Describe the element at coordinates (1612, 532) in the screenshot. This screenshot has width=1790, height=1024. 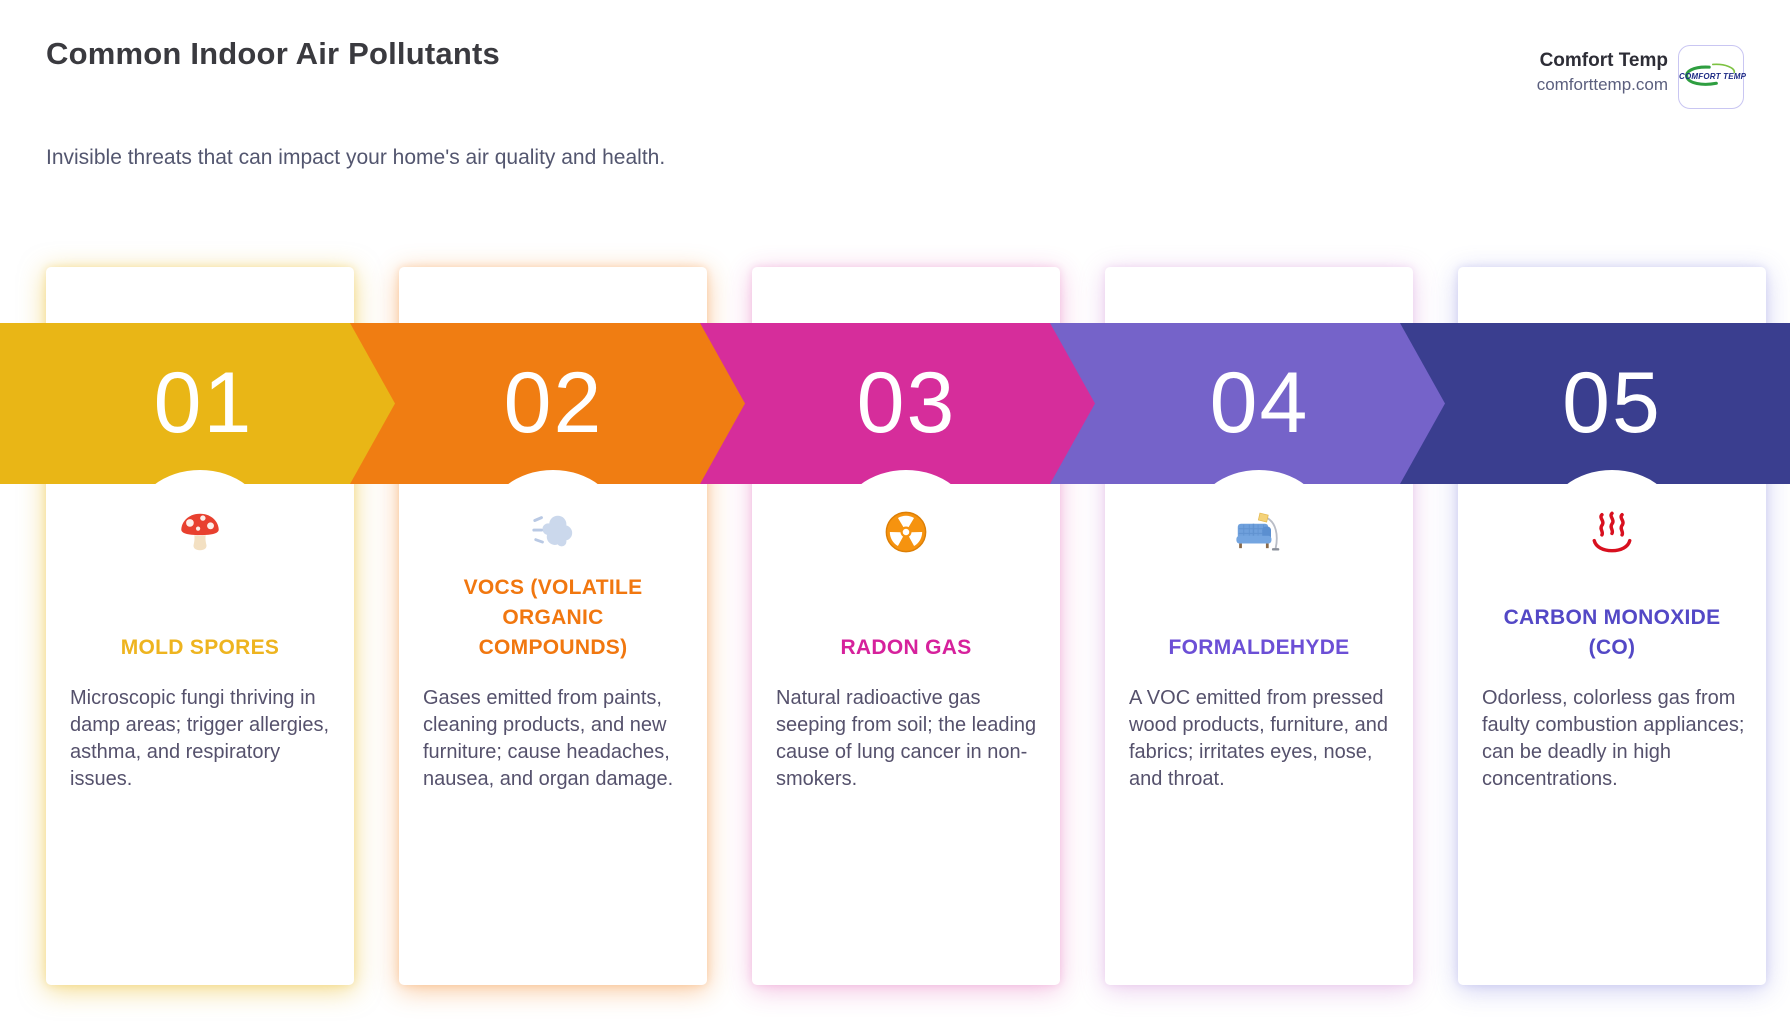
I see `hot-springs-icon` at that location.